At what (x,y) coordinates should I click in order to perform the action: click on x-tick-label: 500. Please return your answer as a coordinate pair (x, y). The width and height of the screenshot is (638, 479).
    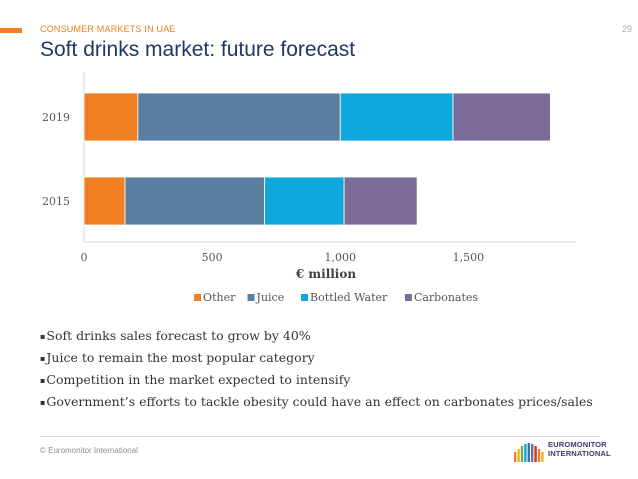
    Looking at the image, I should click on (212, 257).